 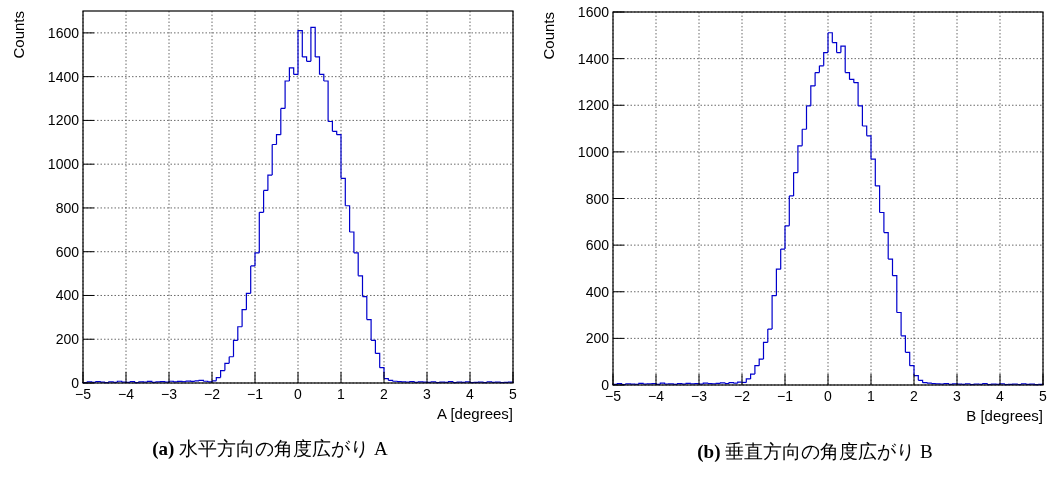 What do you see at coordinates (815, 452) in the screenshot?
I see `text: (b) 垂直方向の角度広がり B` at bounding box center [815, 452].